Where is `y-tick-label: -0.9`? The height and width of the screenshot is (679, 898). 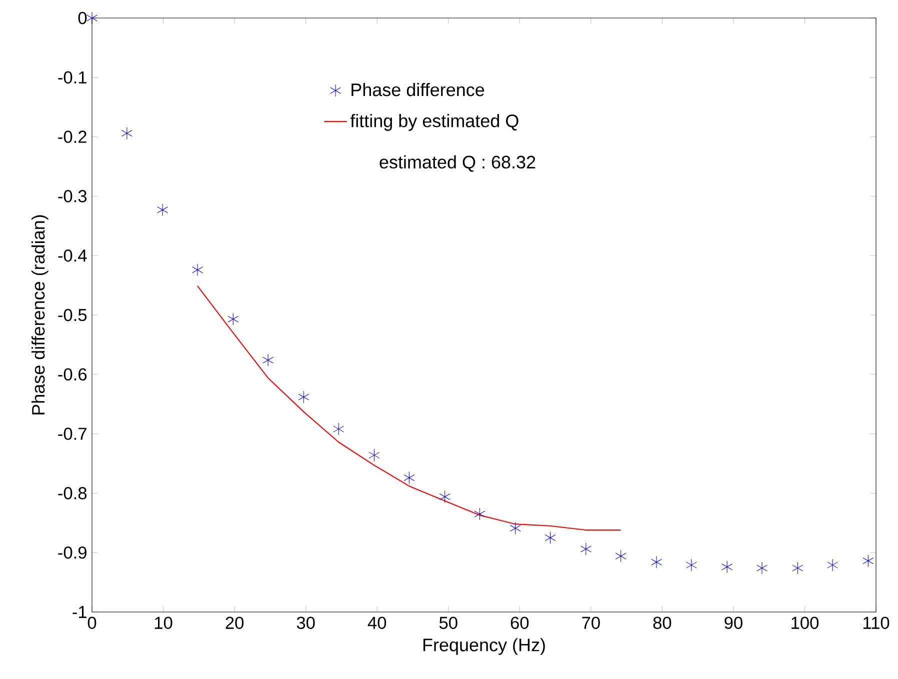 y-tick-label: -0.9 is located at coordinates (72, 552).